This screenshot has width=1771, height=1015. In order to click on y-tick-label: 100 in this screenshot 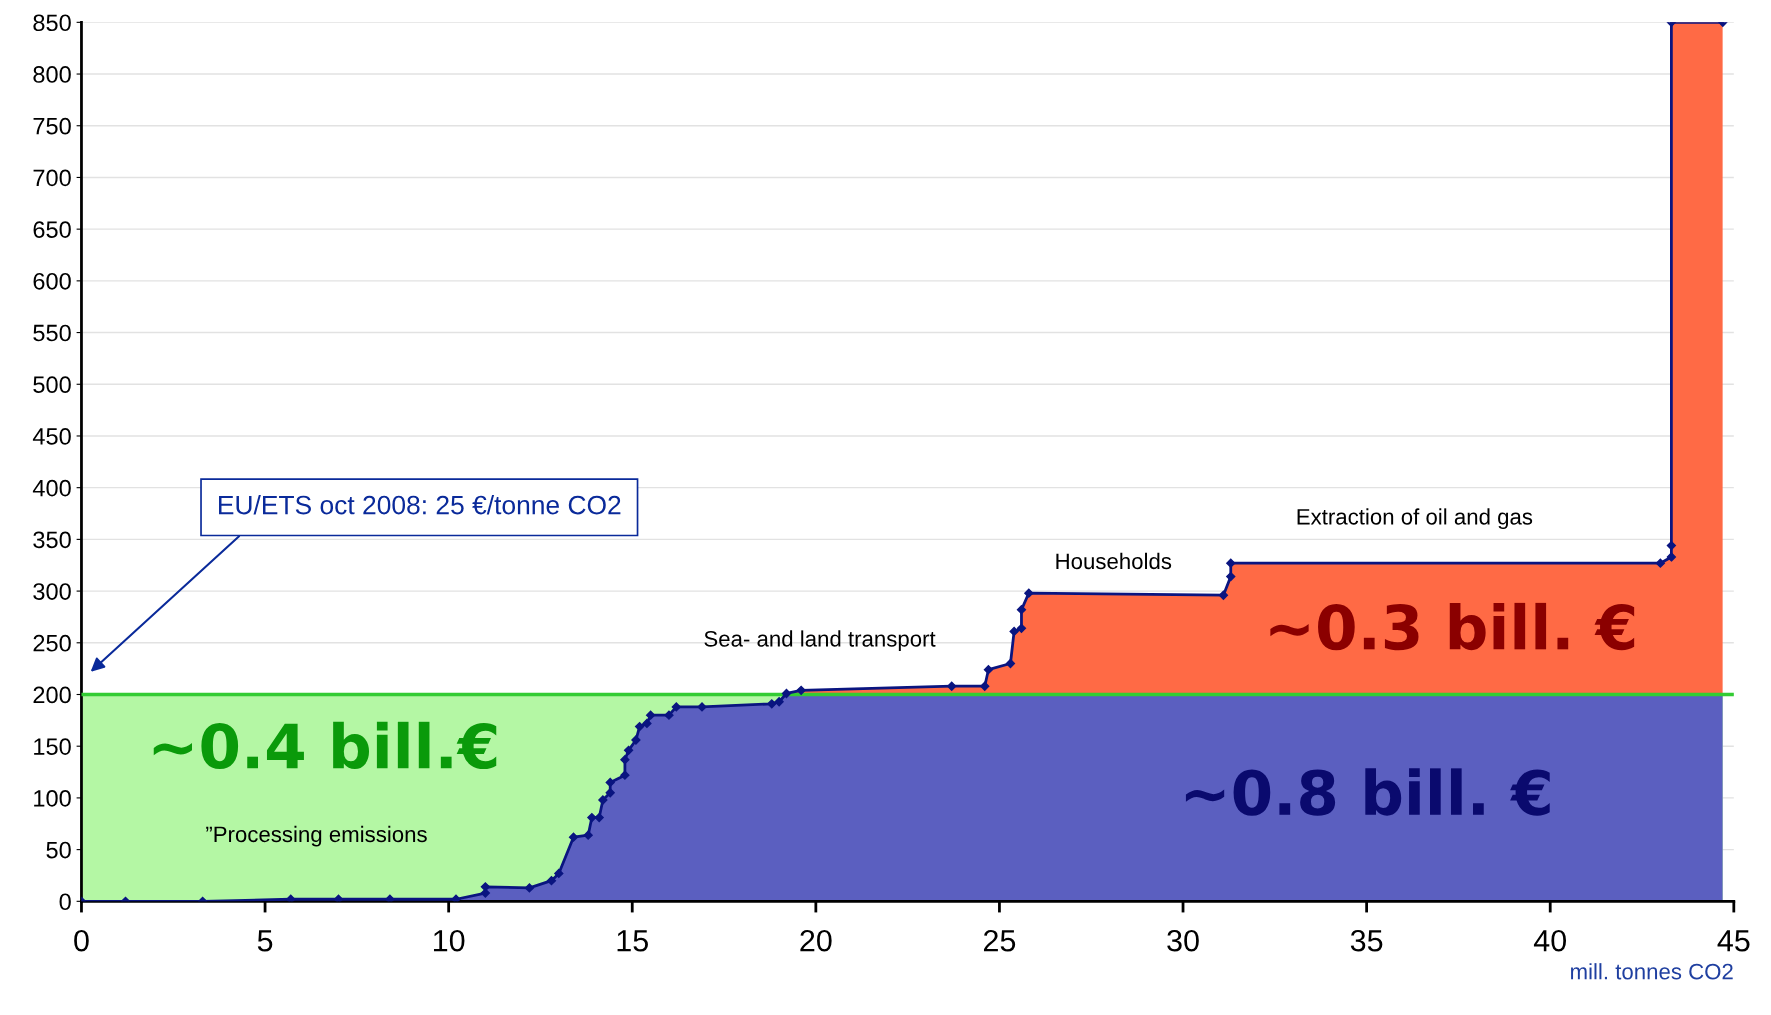, I will do `click(52, 798)`.